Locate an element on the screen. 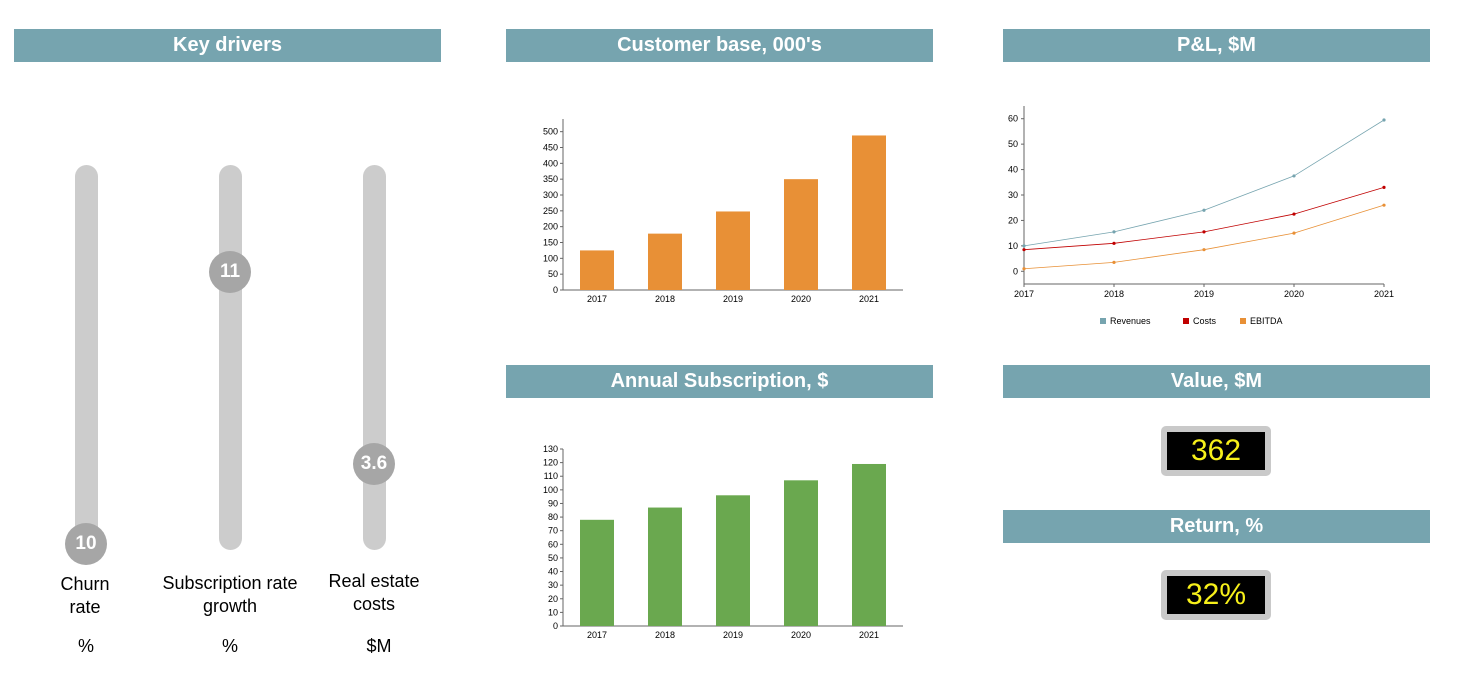 The image size is (1478, 676). y-tick-label: 120 is located at coordinates (550, 463).